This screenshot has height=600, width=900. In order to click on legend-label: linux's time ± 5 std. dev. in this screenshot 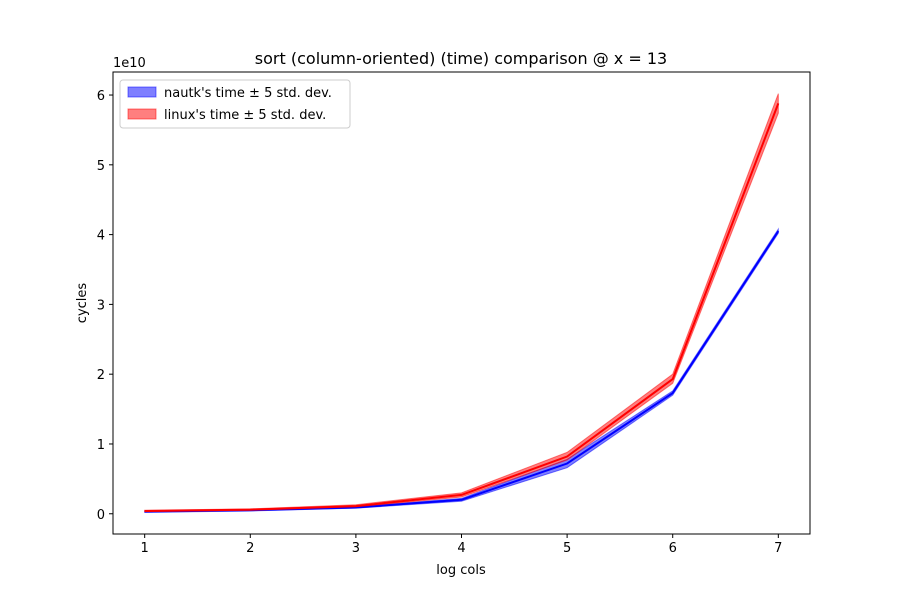, I will do `click(245, 115)`.